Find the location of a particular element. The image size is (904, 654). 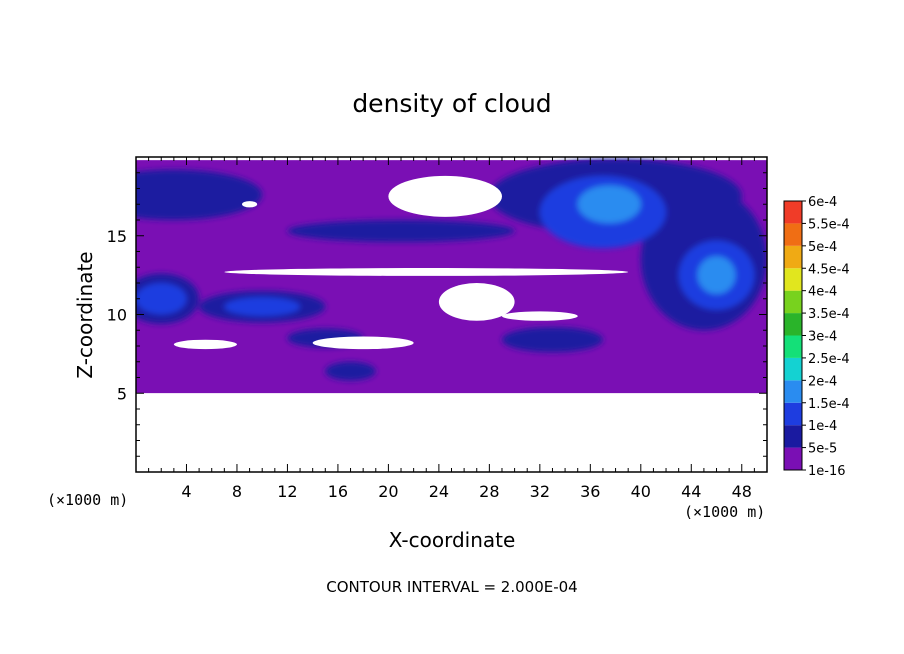

y-tick-label: 15 is located at coordinates (117, 236).